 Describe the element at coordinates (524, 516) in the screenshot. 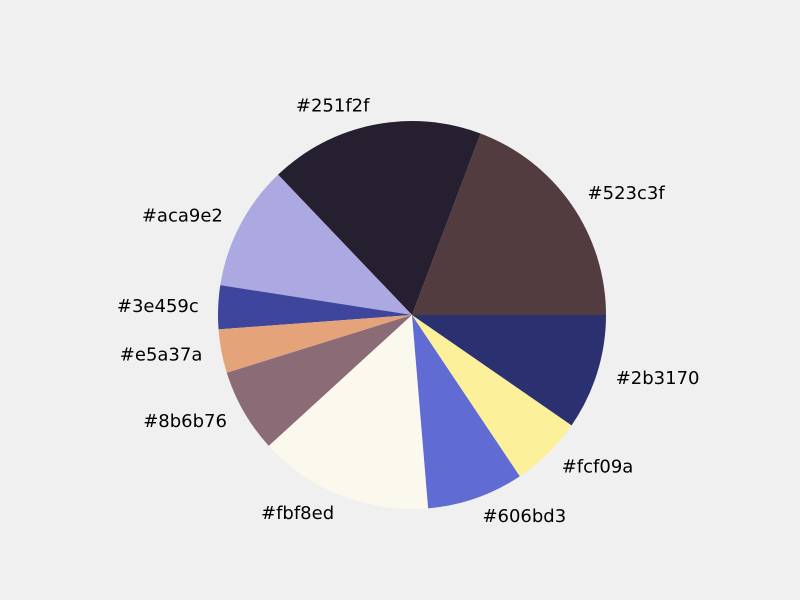

I see `slice-label: #606bd3` at that location.